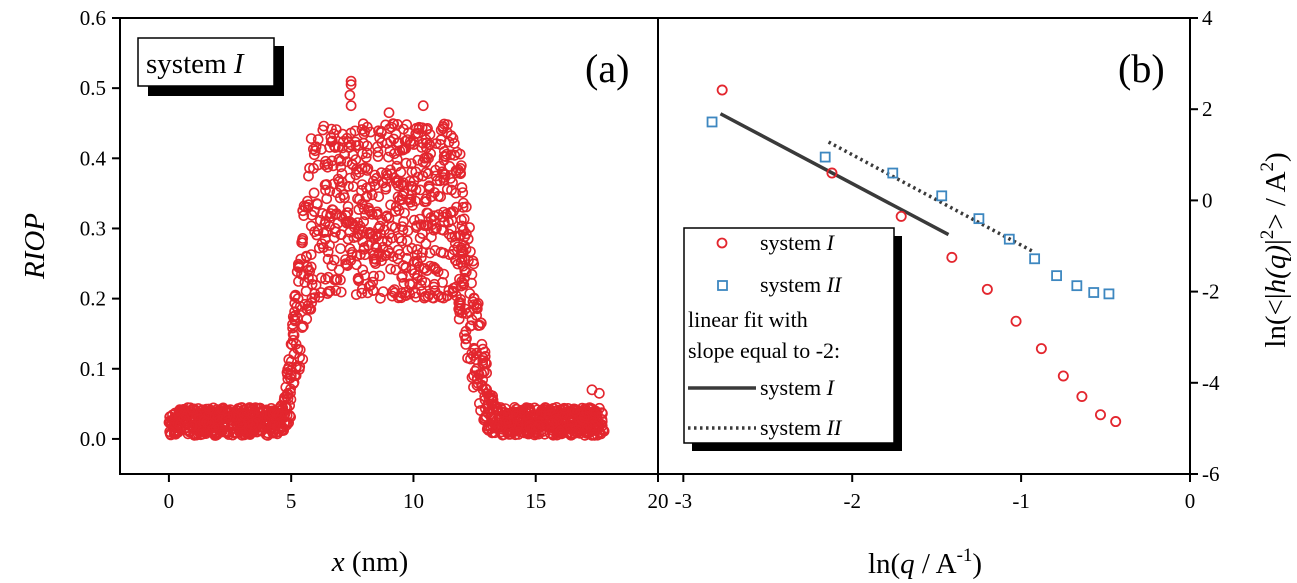 The image size is (1297, 583). Describe the element at coordinates (1190, 501) in the screenshot. I see `panel-b-x-tick-label: 0` at that location.